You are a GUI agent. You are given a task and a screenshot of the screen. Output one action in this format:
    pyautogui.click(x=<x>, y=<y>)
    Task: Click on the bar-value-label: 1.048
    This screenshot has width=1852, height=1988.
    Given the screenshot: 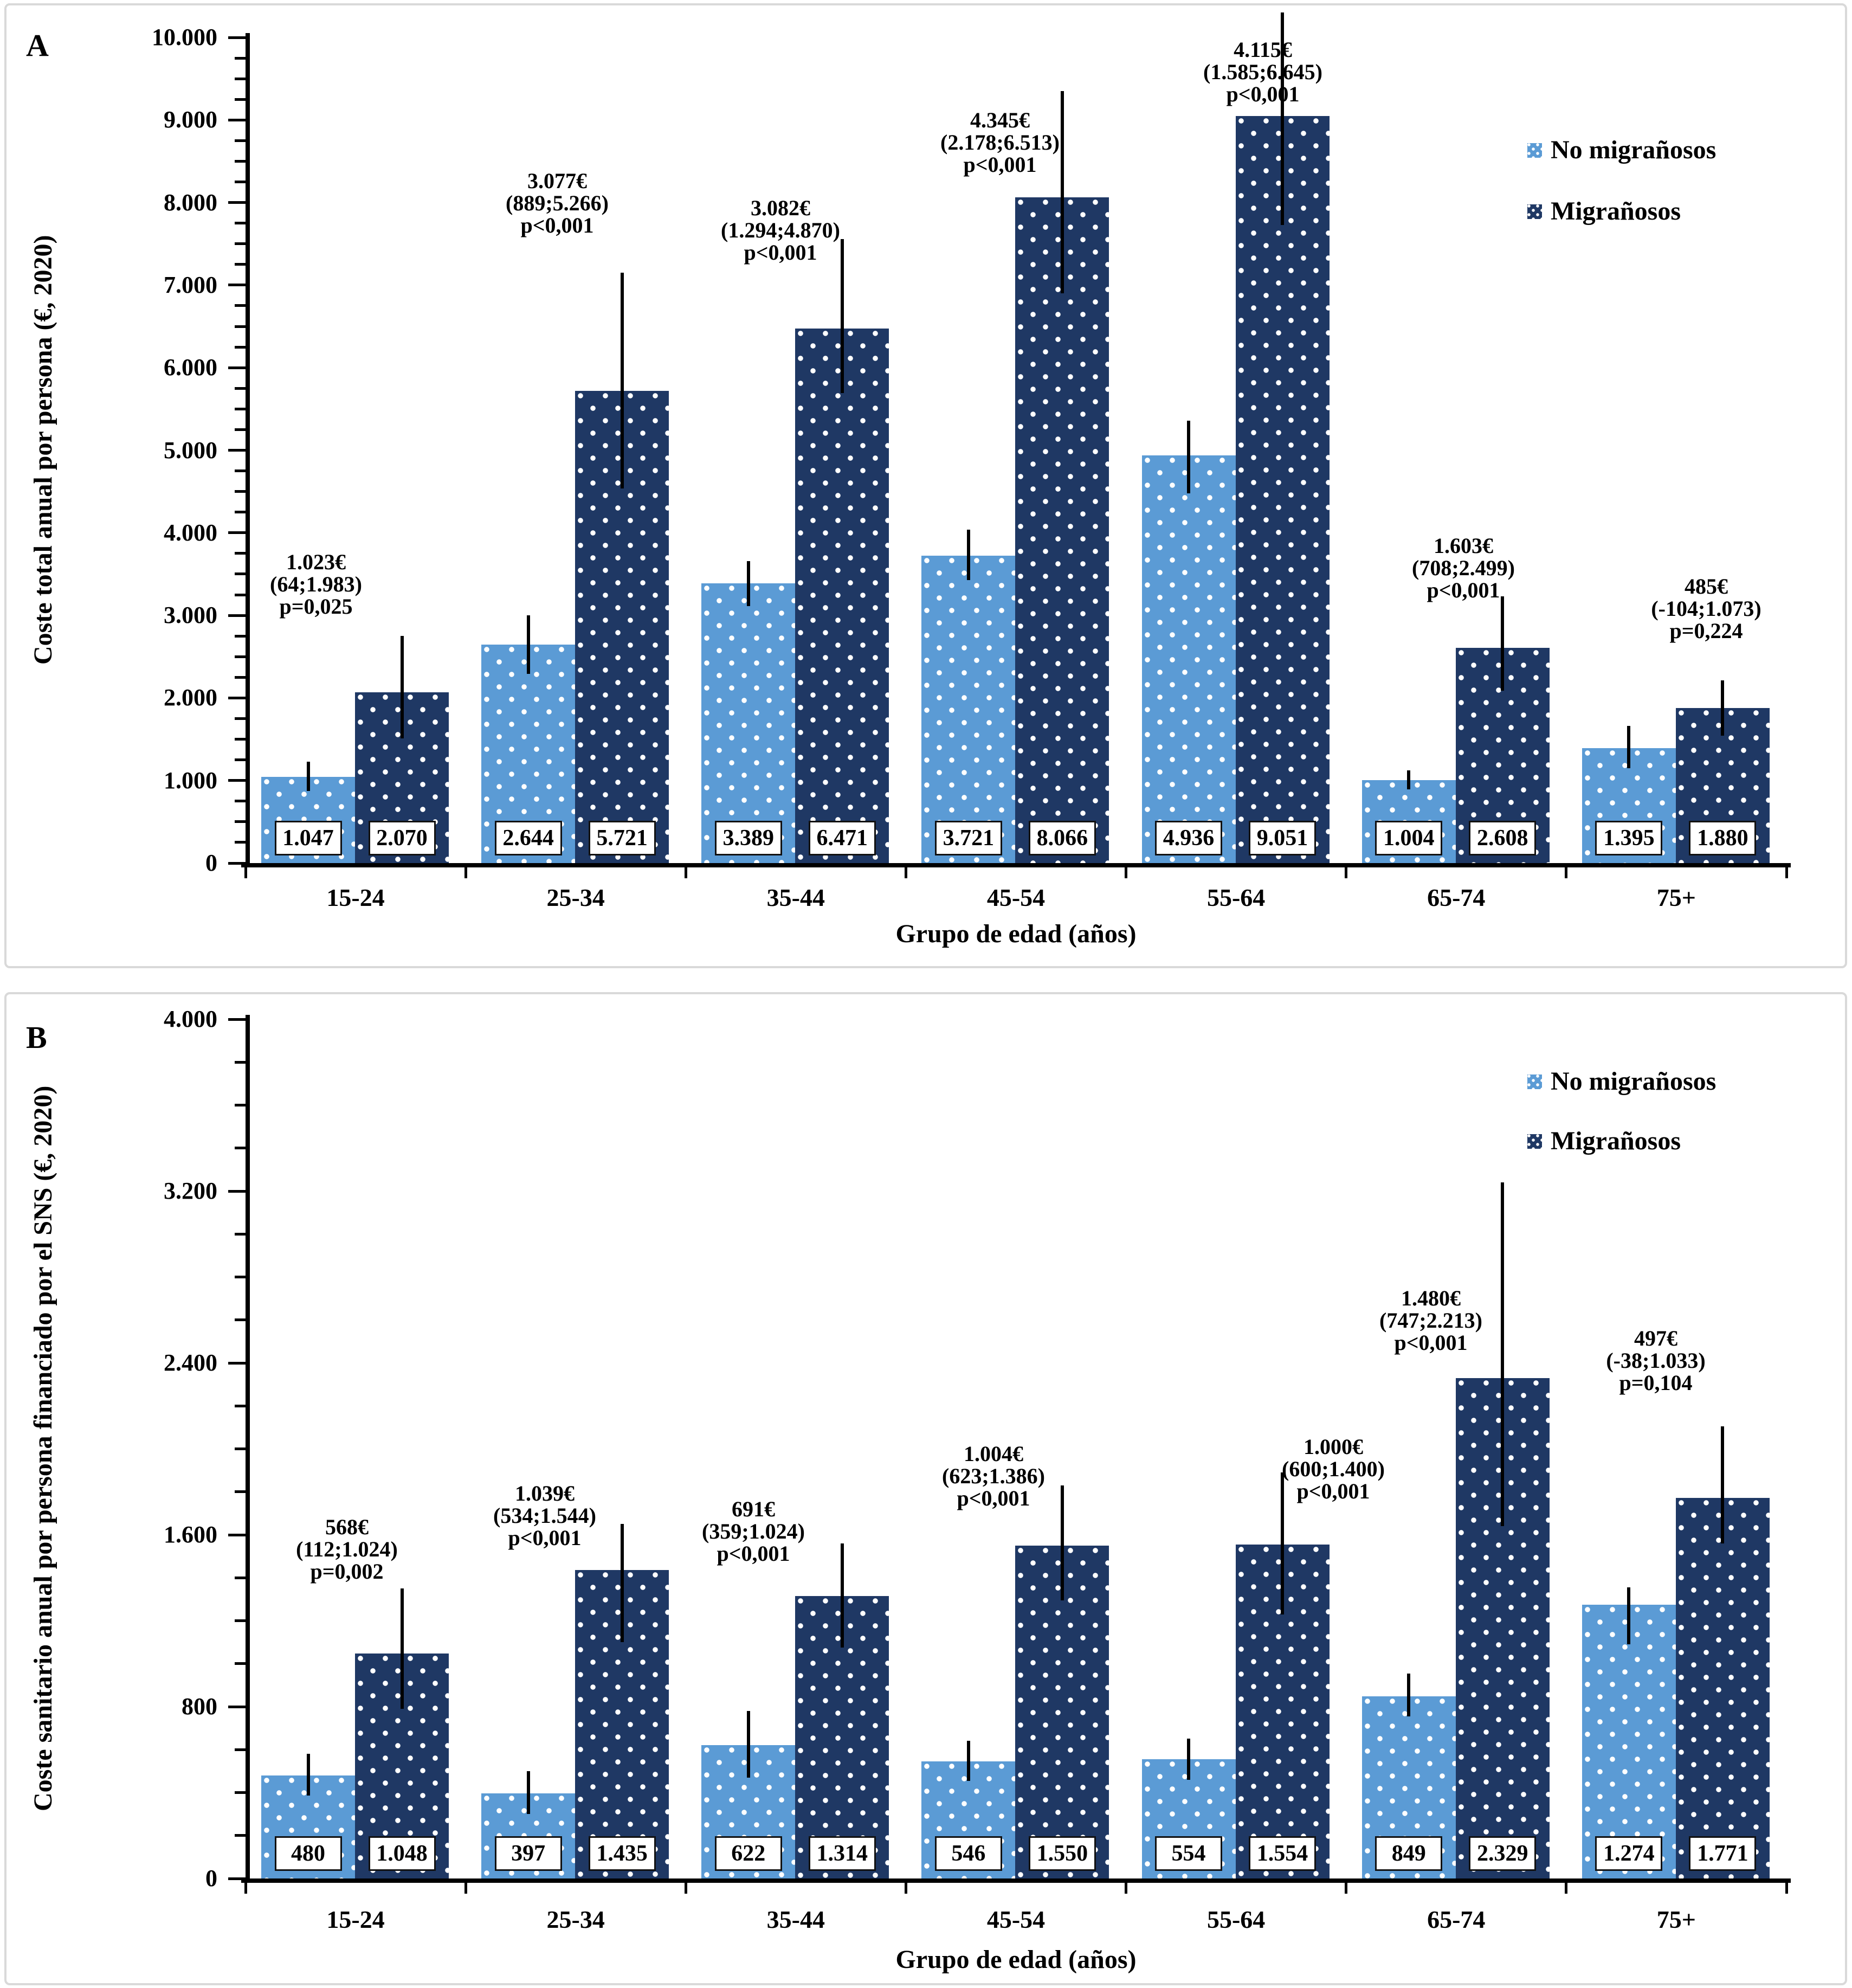 What is the action you would take?
    pyautogui.click(x=402, y=1853)
    